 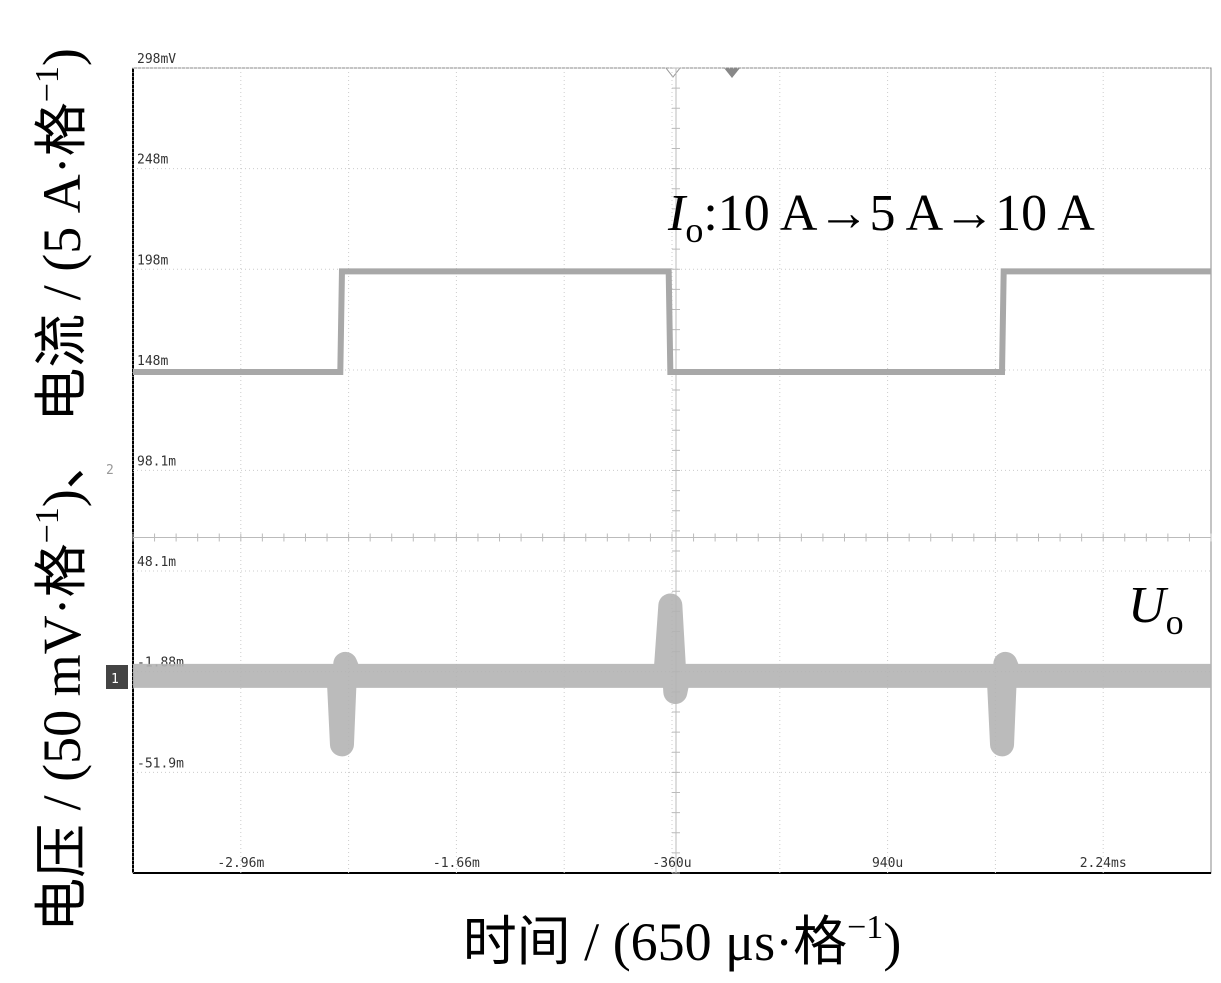 What do you see at coordinates (152, 260) in the screenshot?
I see `y-tick-label: 198m` at bounding box center [152, 260].